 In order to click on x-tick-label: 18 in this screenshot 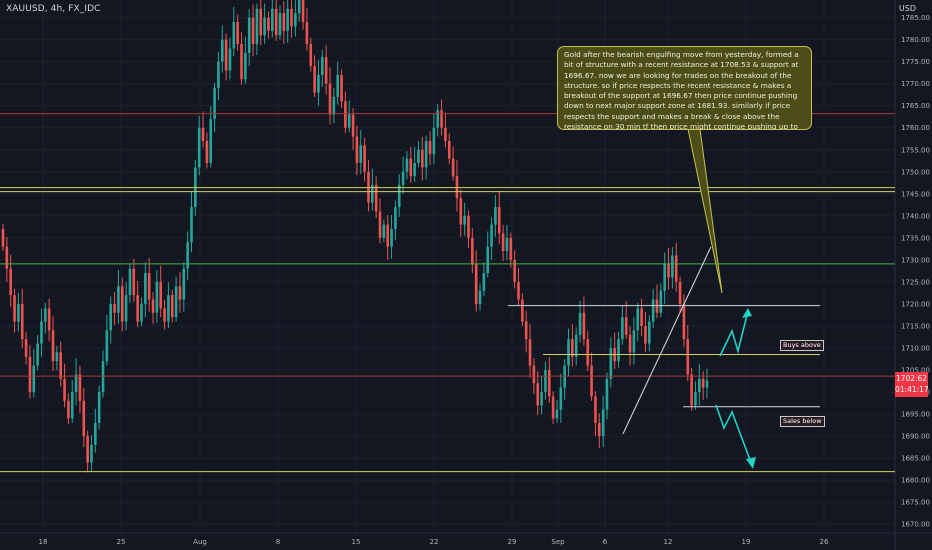, I will do `click(43, 542)`.